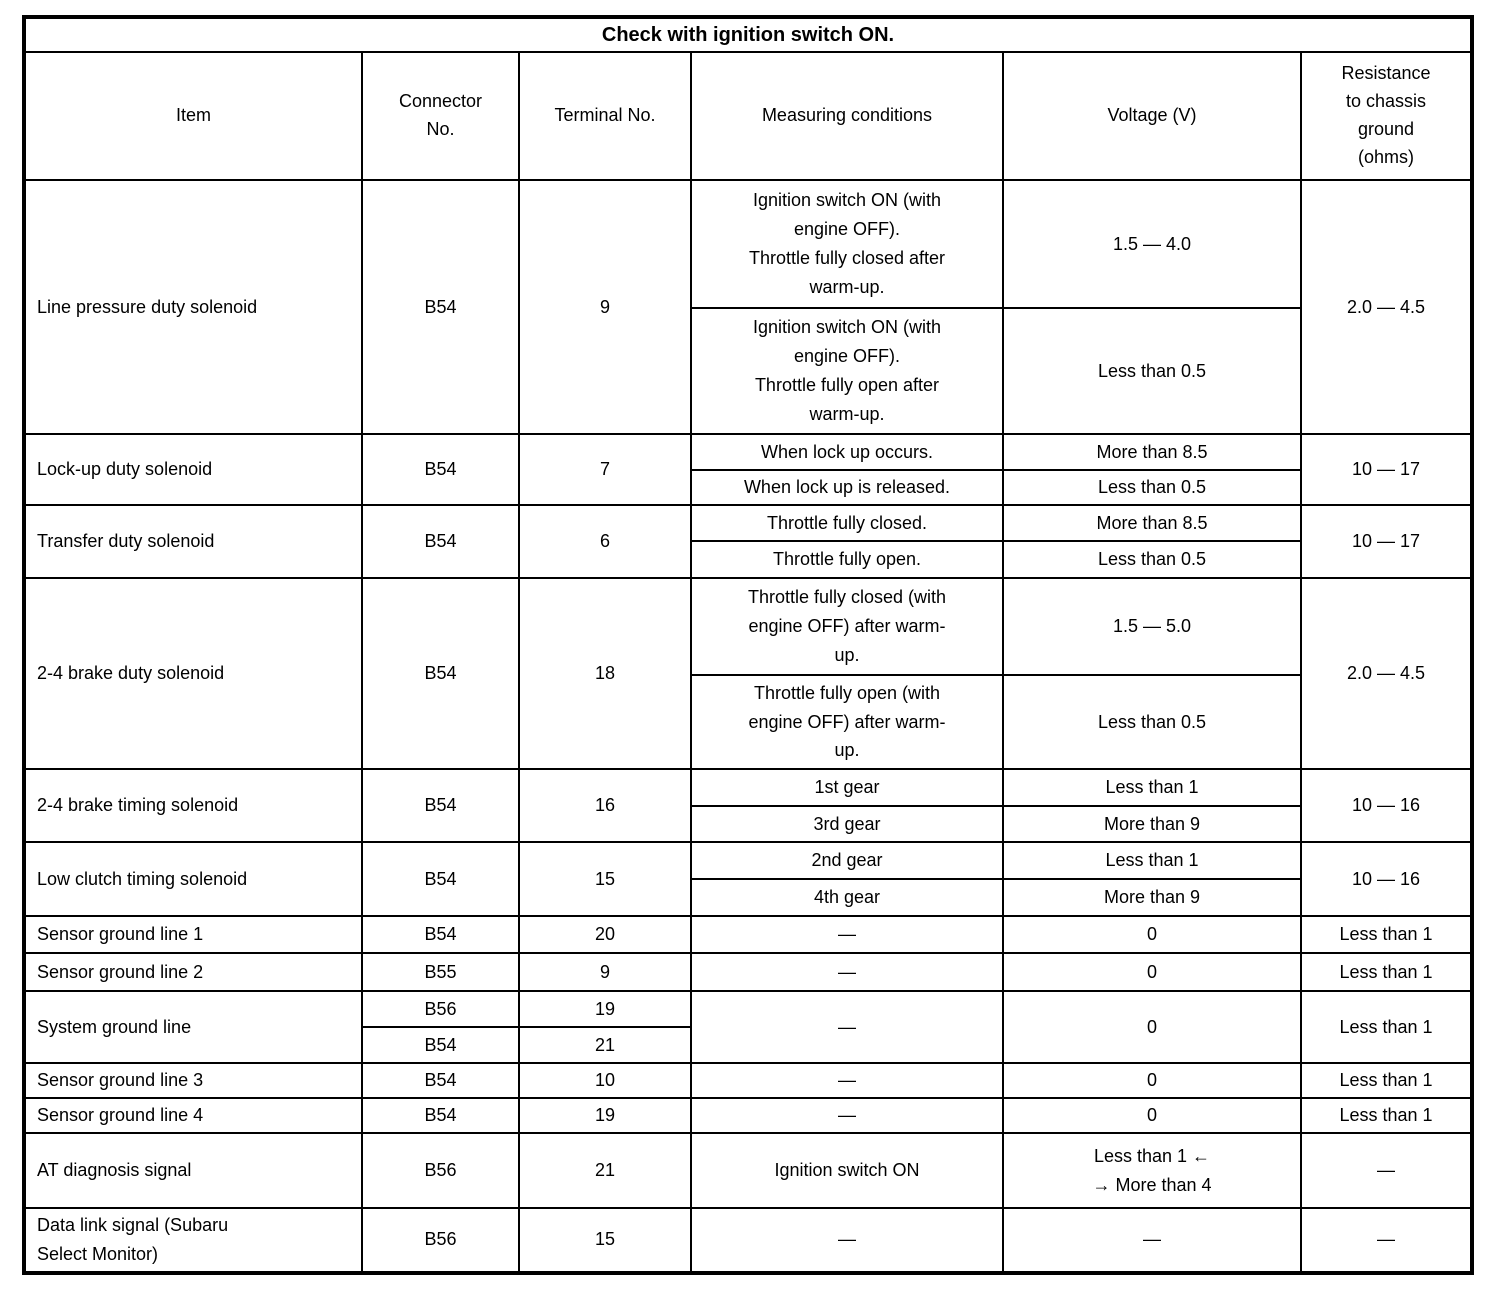  What do you see at coordinates (1152, 972) in the screenshot?
I see `cell-sensor-ground-2-volt: 0` at bounding box center [1152, 972].